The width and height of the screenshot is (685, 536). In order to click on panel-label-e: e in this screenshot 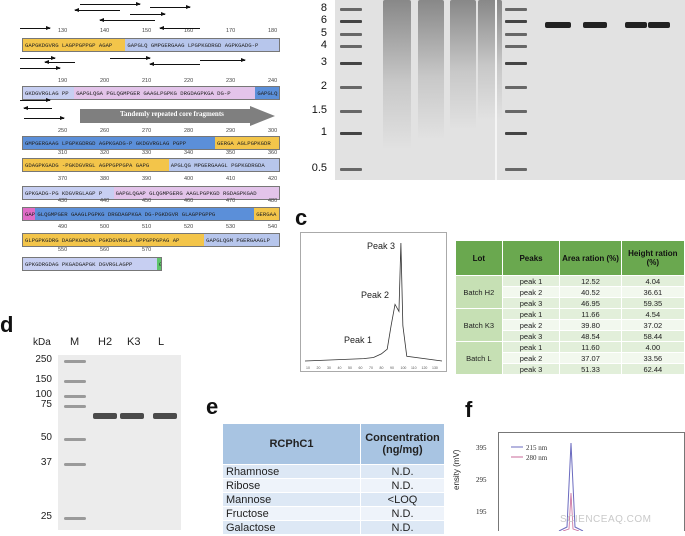, I will do `click(212, 406)`.